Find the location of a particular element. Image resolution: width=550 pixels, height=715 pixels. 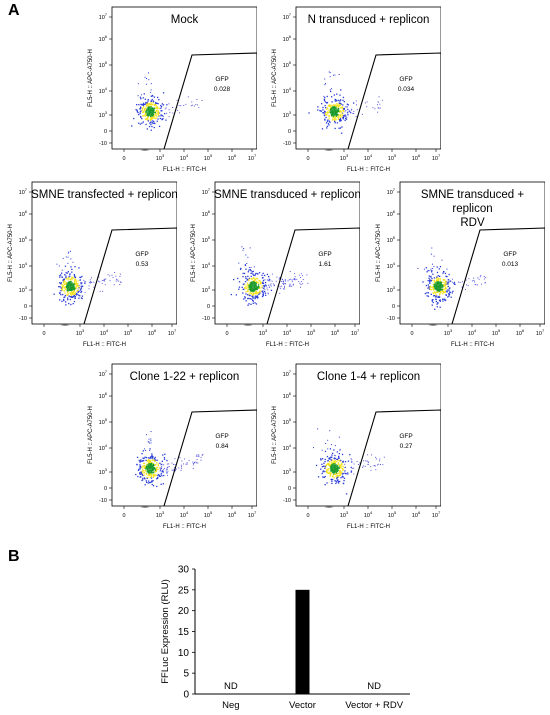

y-tick-label: 10⁴ is located at coordinates (206, 265).